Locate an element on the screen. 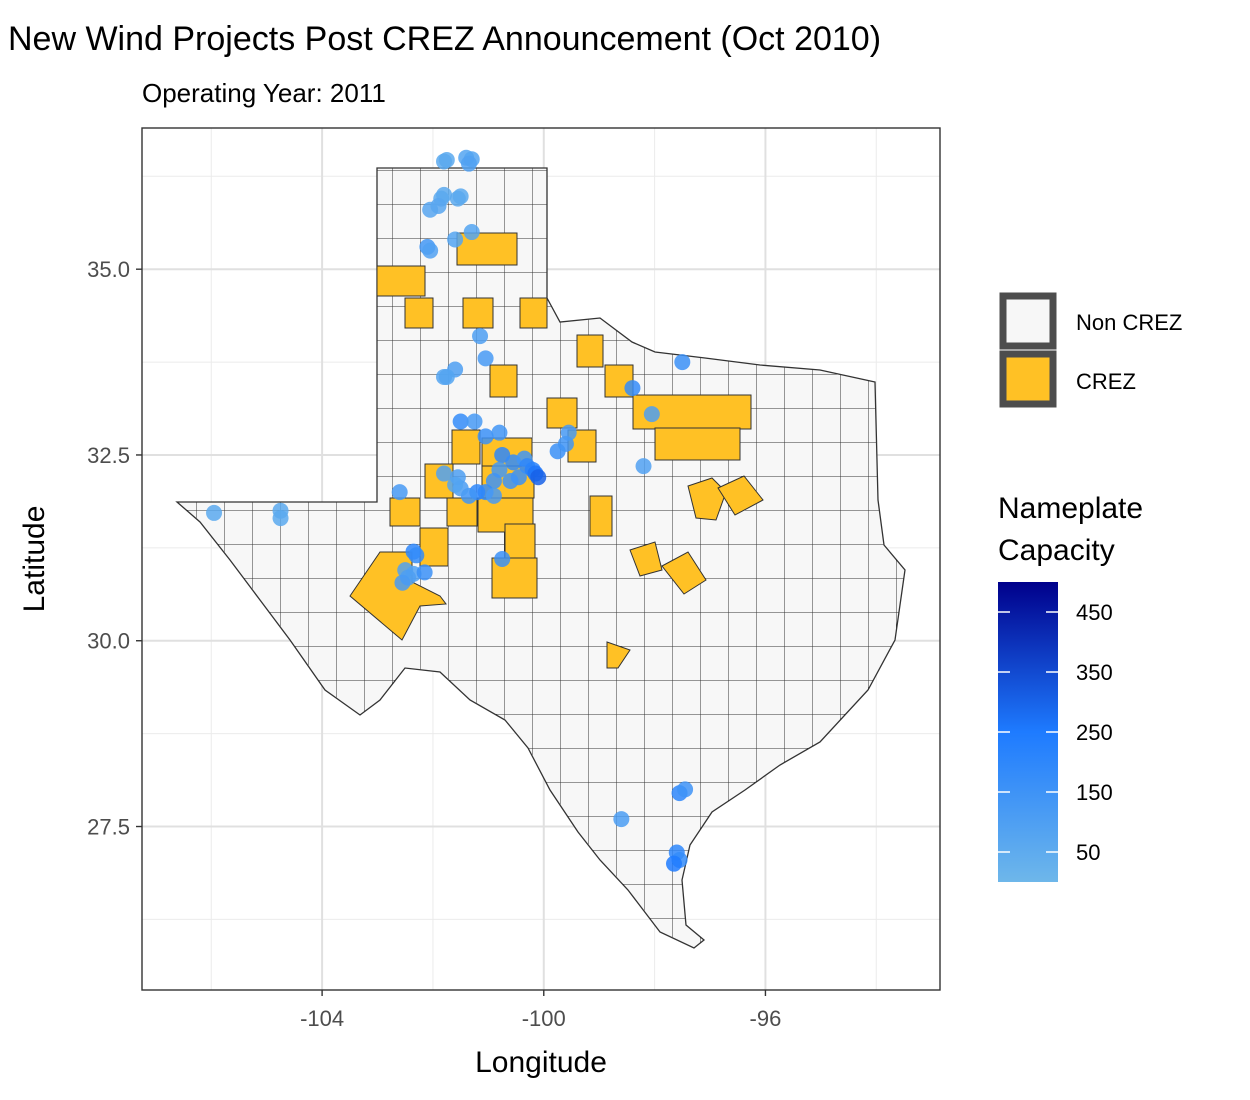 The width and height of the screenshot is (1250, 1100). colorbar-label: 50 is located at coordinates (1088, 852).